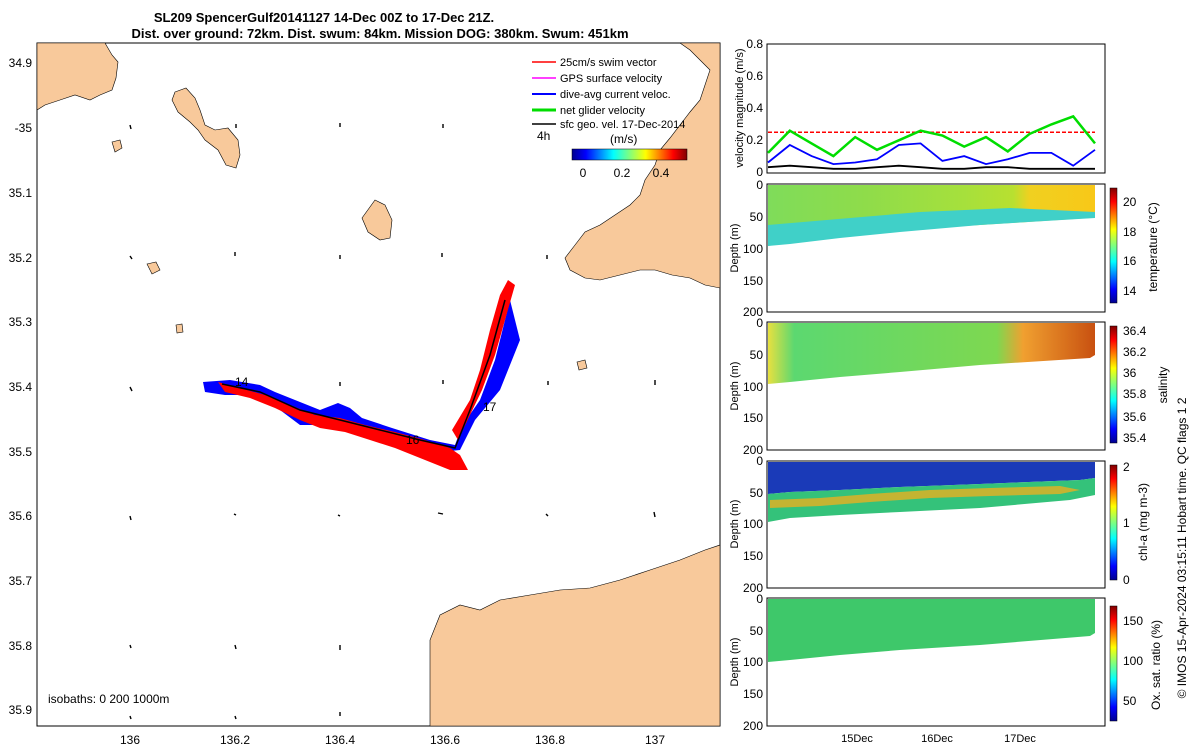 The width and height of the screenshot is (1200, 750). I want to click on chl-field-surface, so click(931, 478).